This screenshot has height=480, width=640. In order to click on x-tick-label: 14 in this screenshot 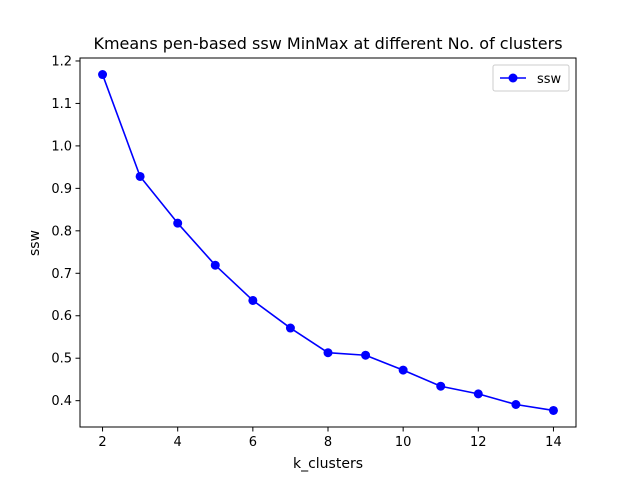, I will do `click(553, 442)`.